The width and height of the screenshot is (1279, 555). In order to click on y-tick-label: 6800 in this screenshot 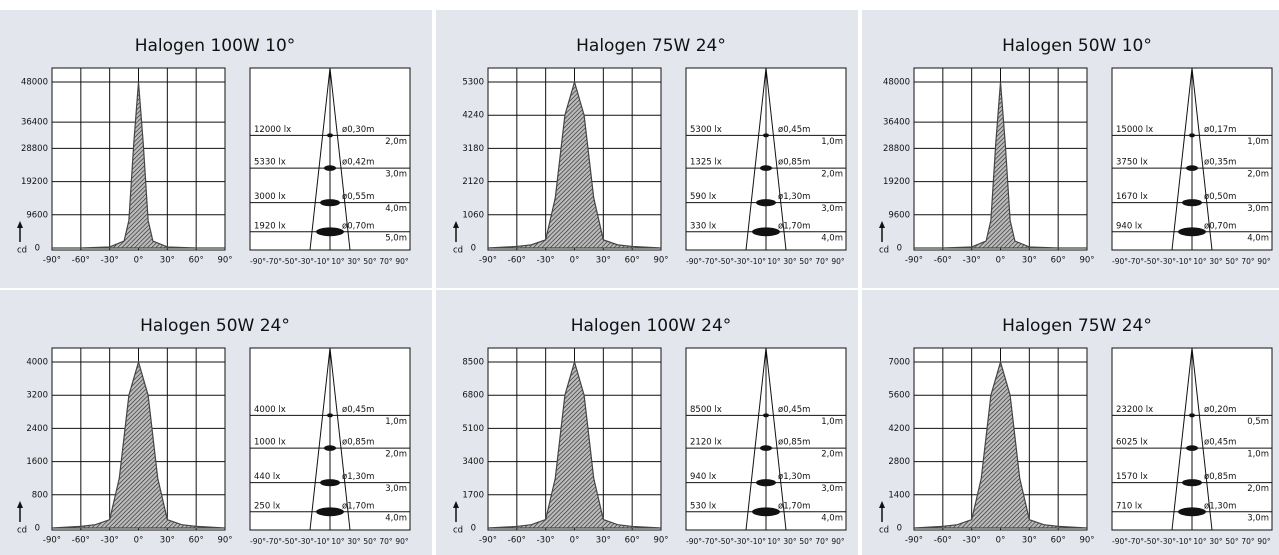, I will do `click(473, 396)`.